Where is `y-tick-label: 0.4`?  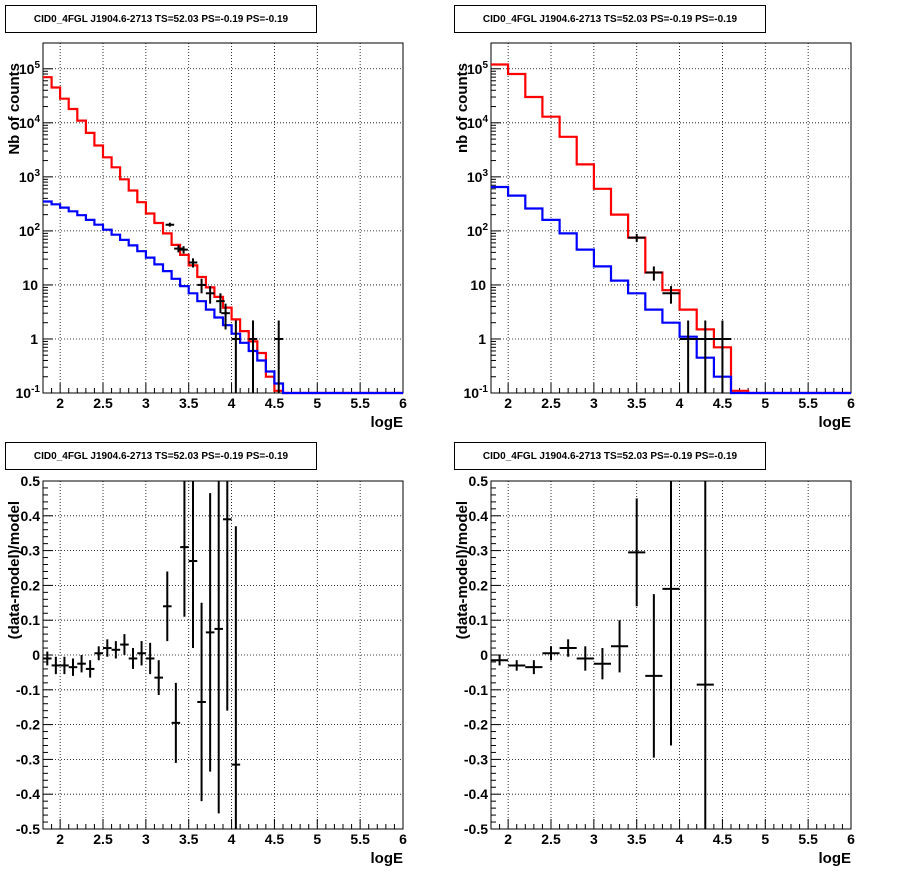 y-tick-label: 0.4 is located at coordinates (479, 516).